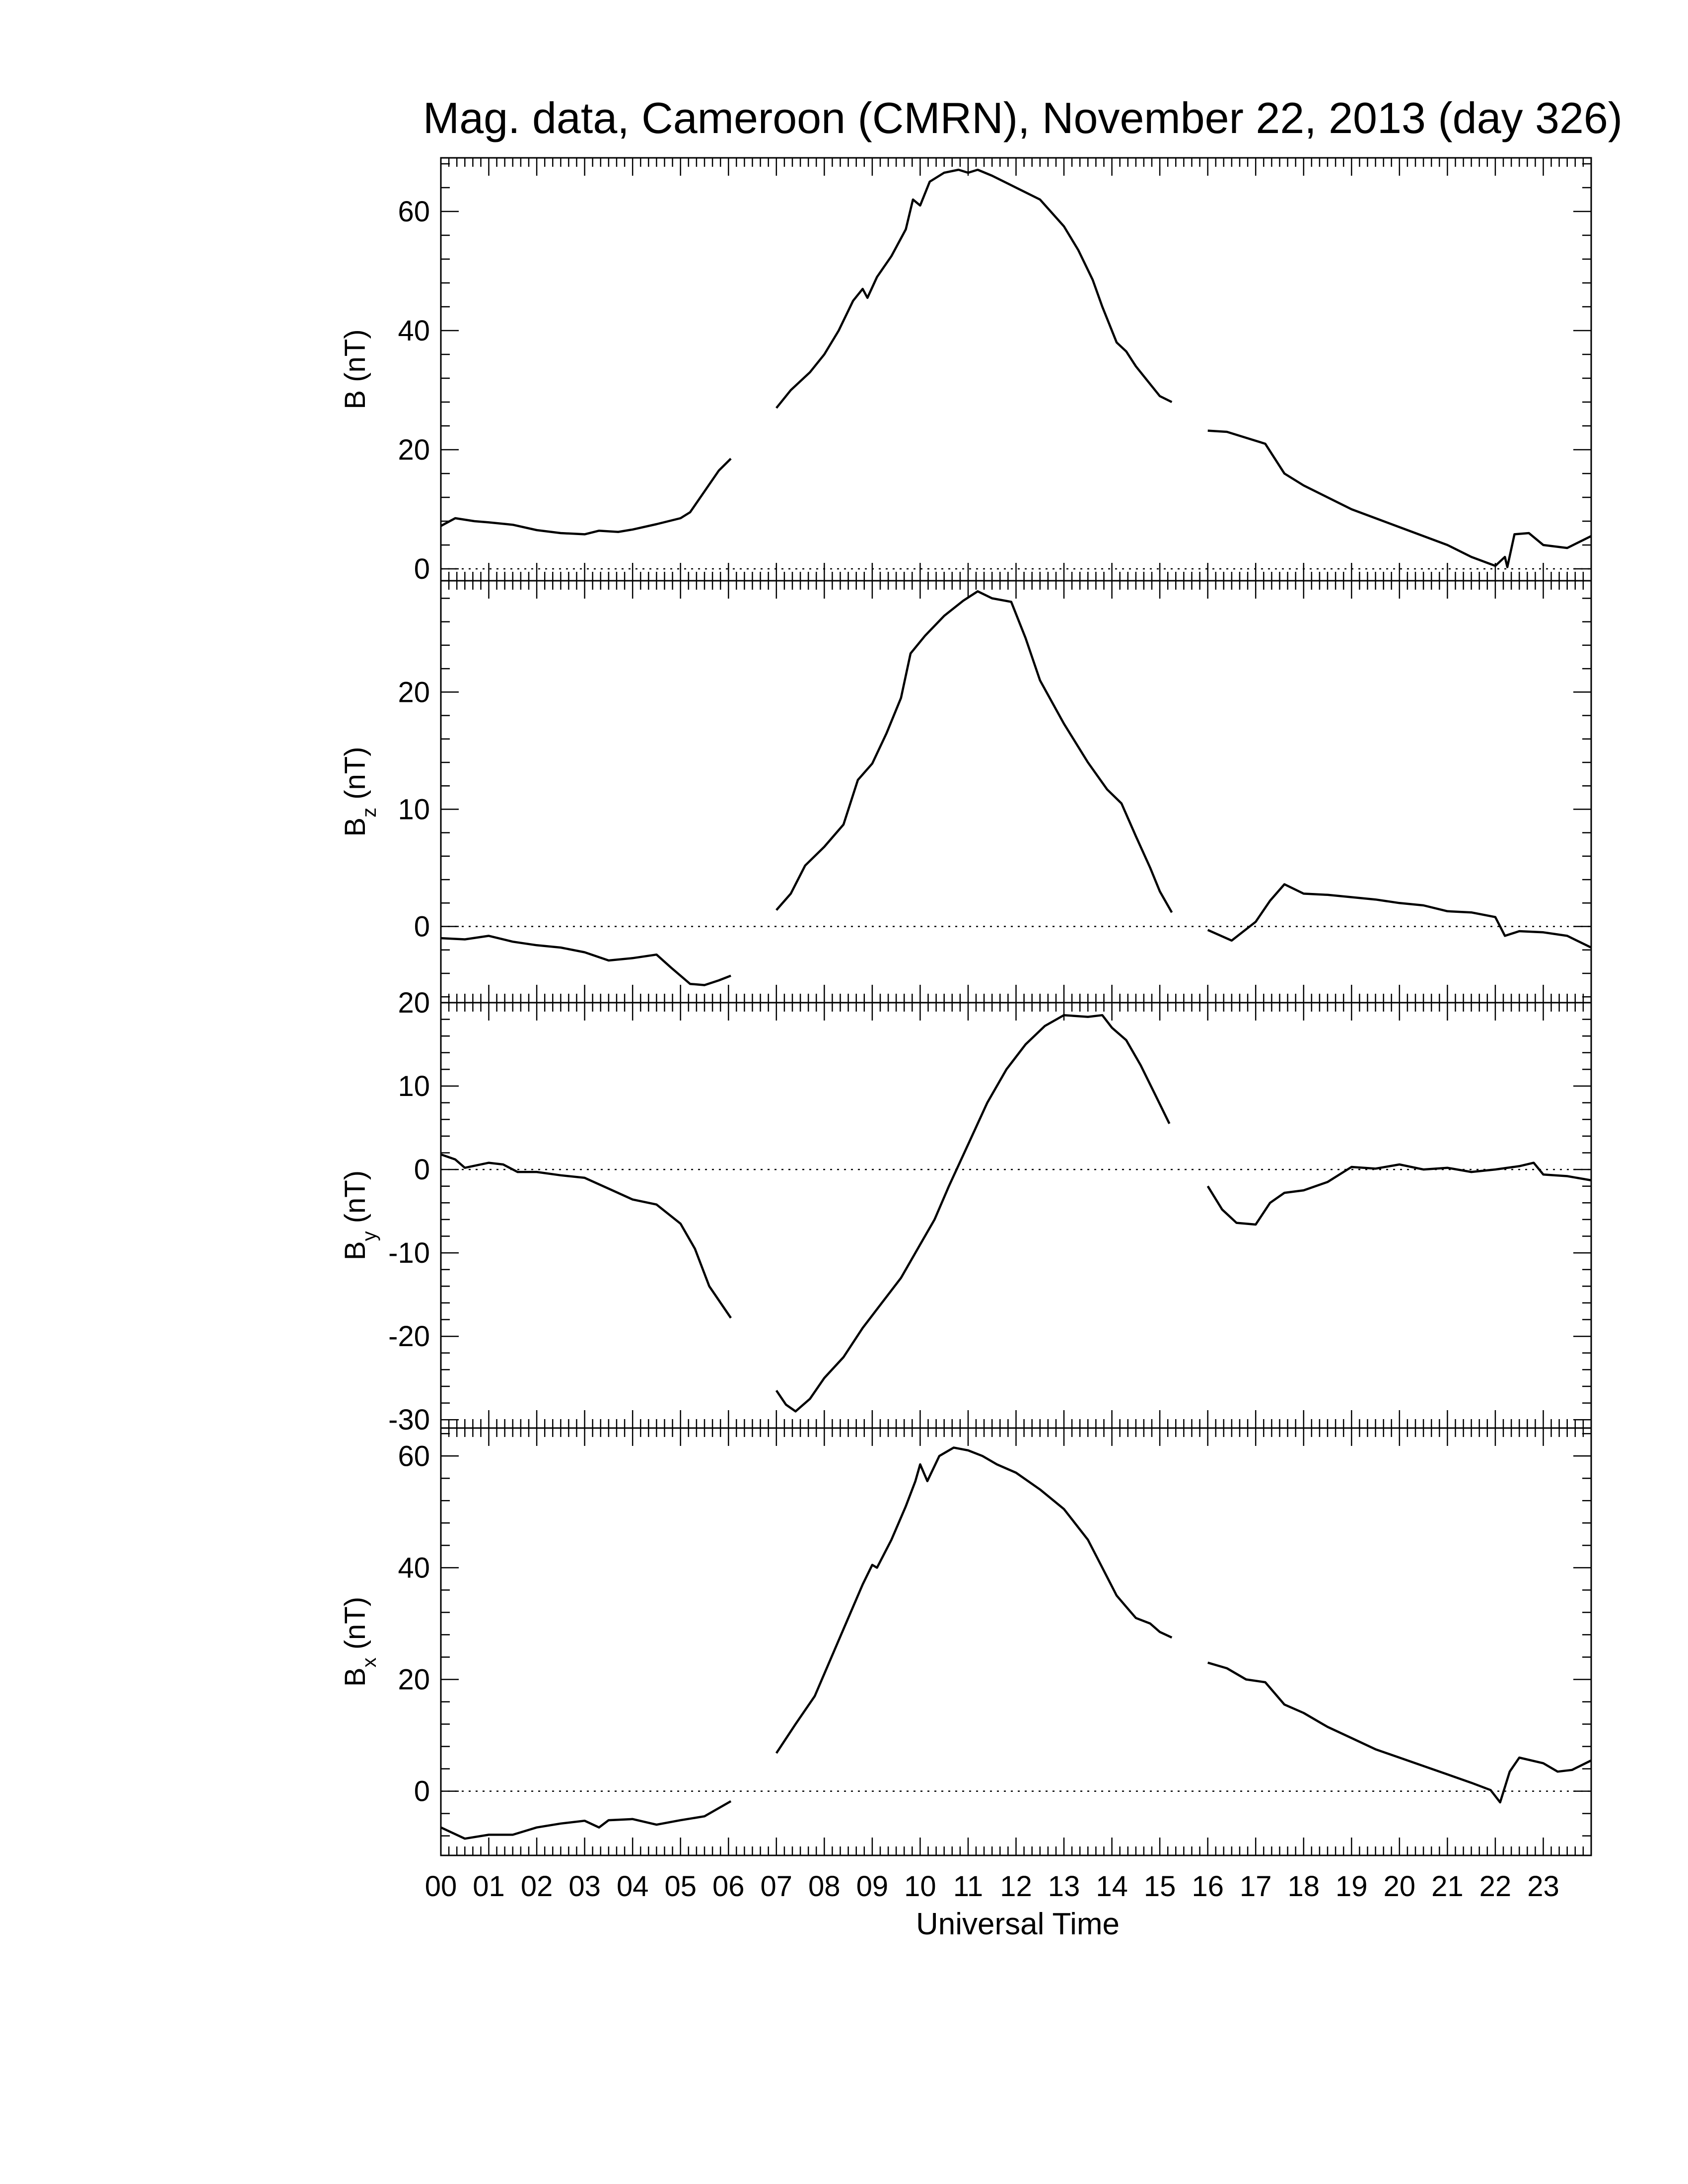  What do you see at coordinates (633, 1886) in the screenshot?
I see `x-tick-label: 04` at bounding box center [633, 1886].